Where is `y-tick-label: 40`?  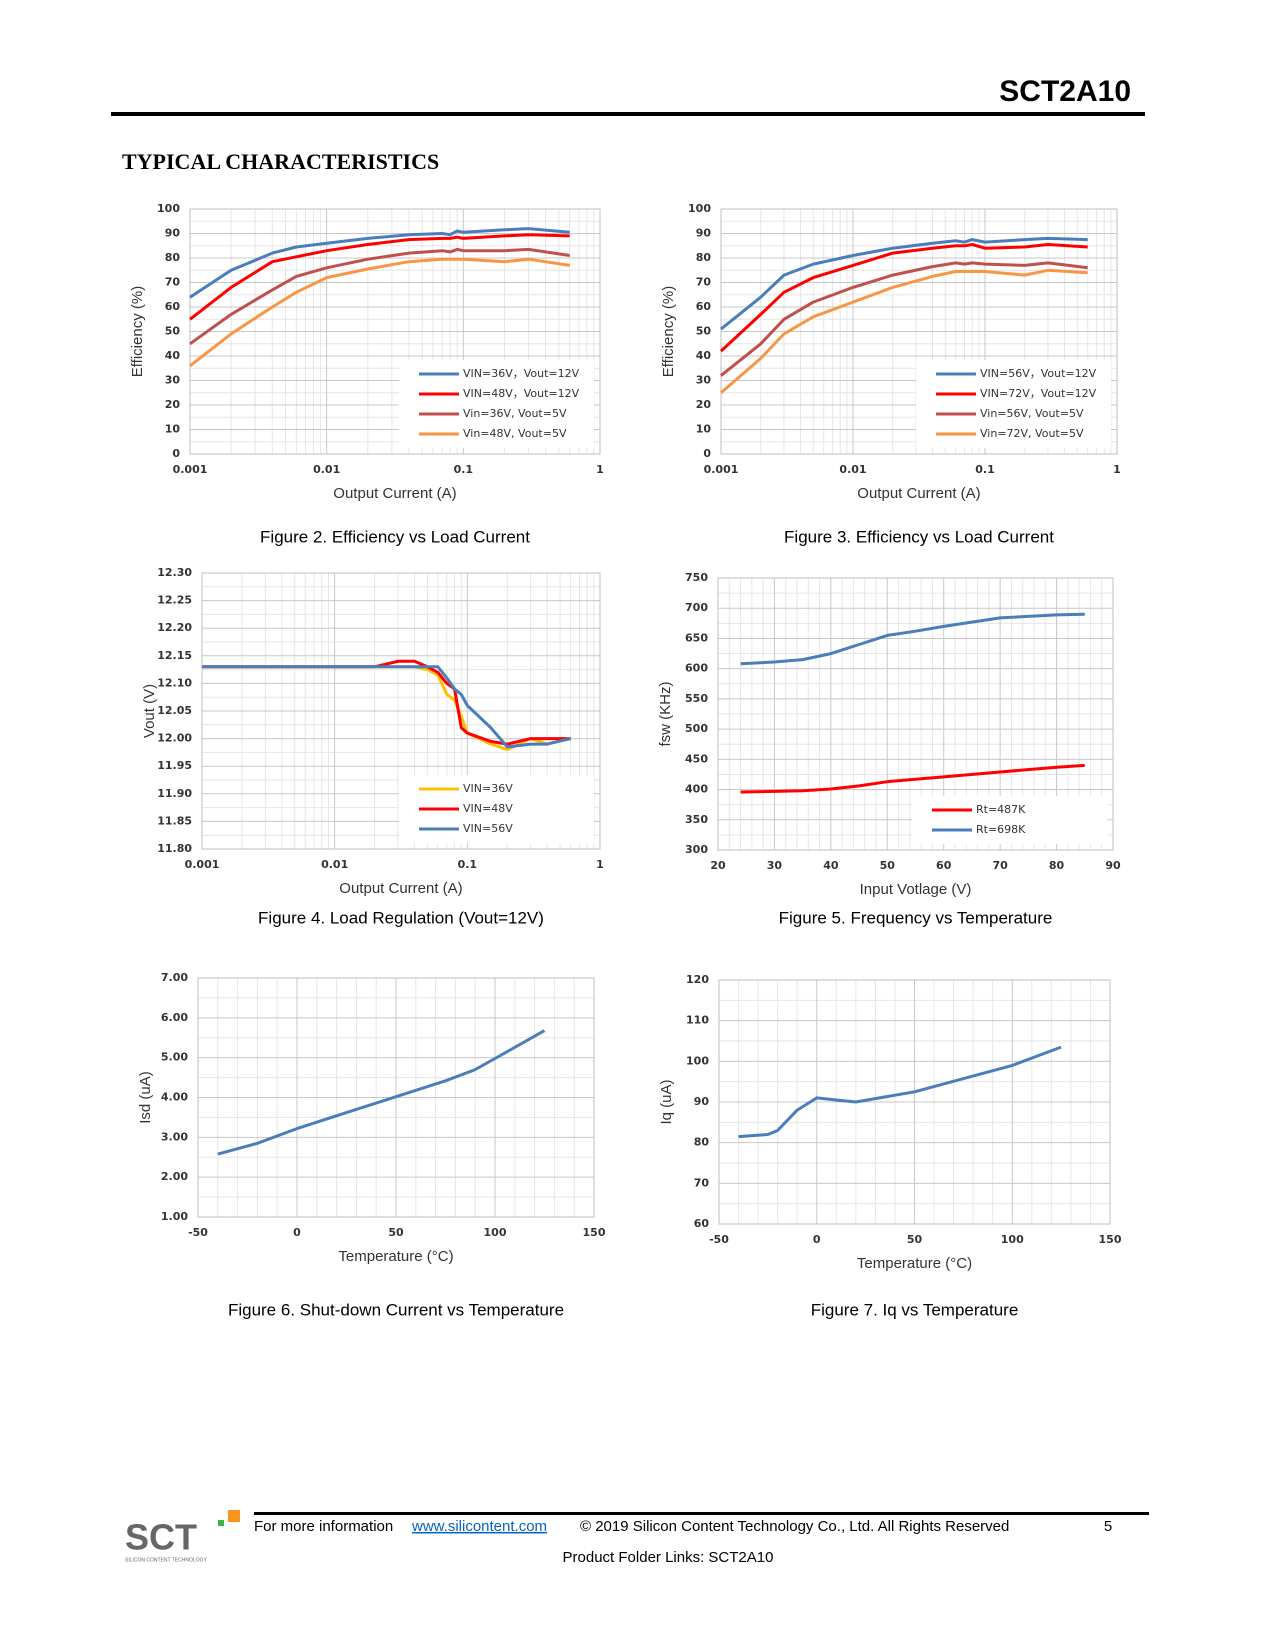
y-tick-label: 40 is located at coordinates (173, 355).